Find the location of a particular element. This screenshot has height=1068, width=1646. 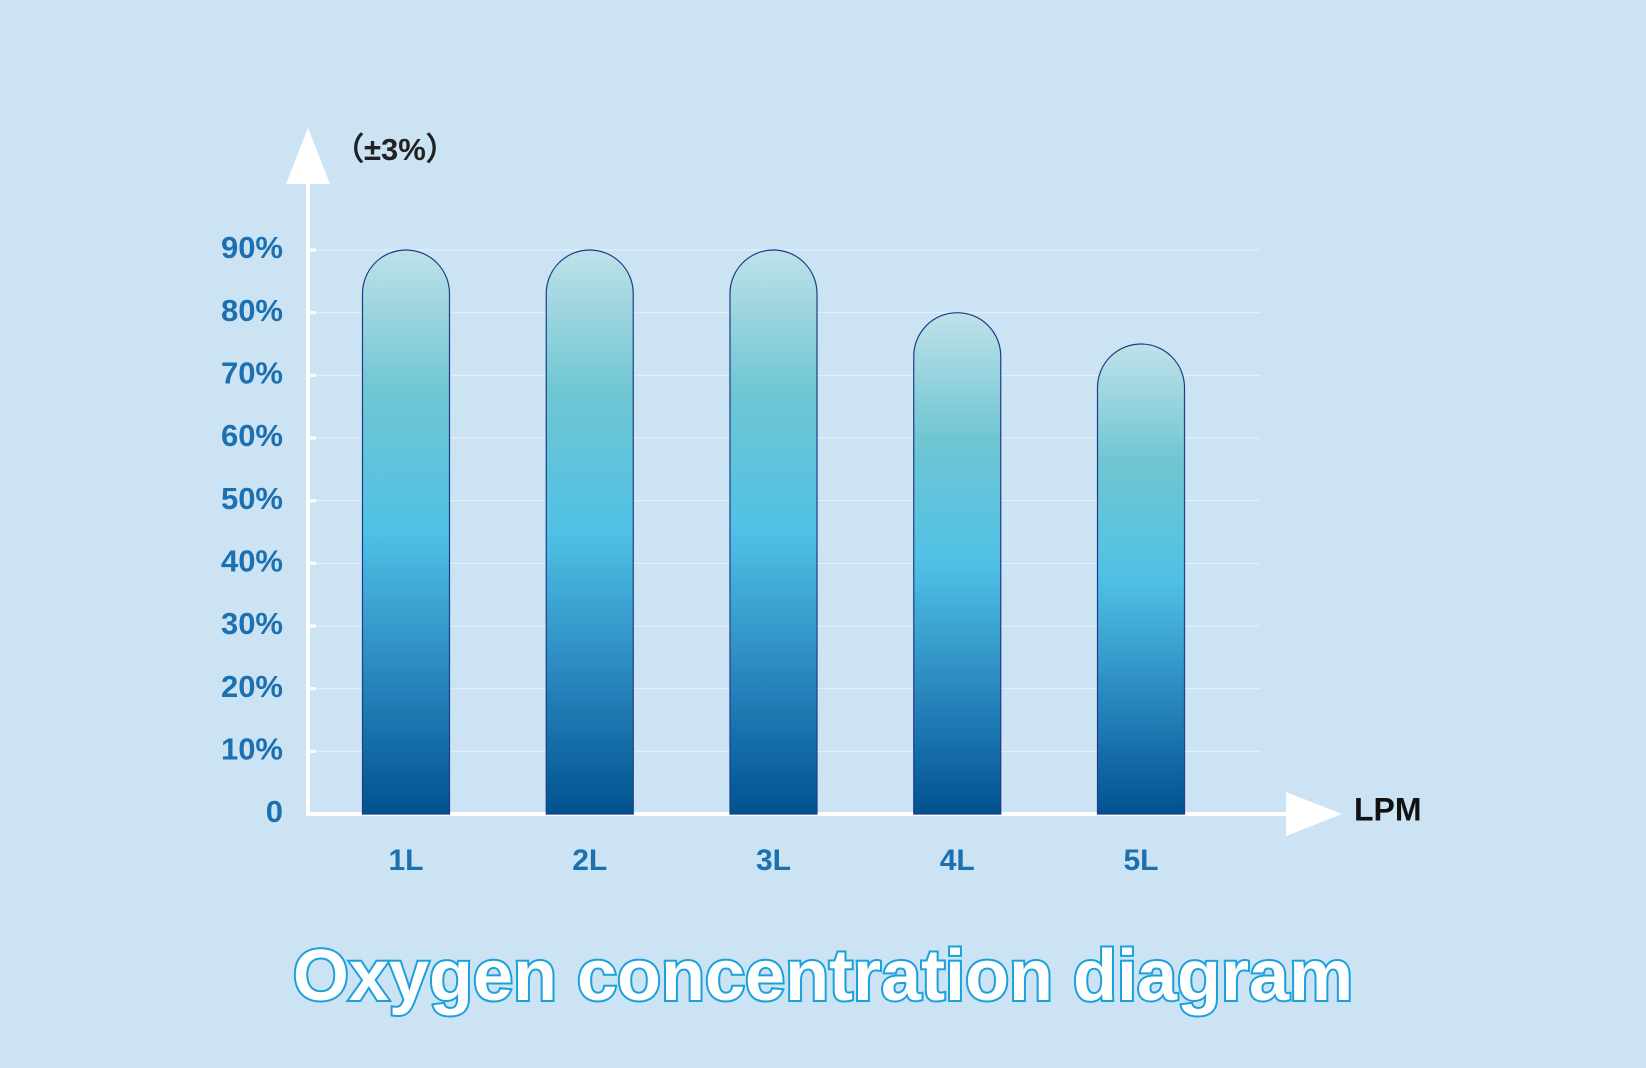

x-tick-label: 5L is located at coordinates (1140, 860).